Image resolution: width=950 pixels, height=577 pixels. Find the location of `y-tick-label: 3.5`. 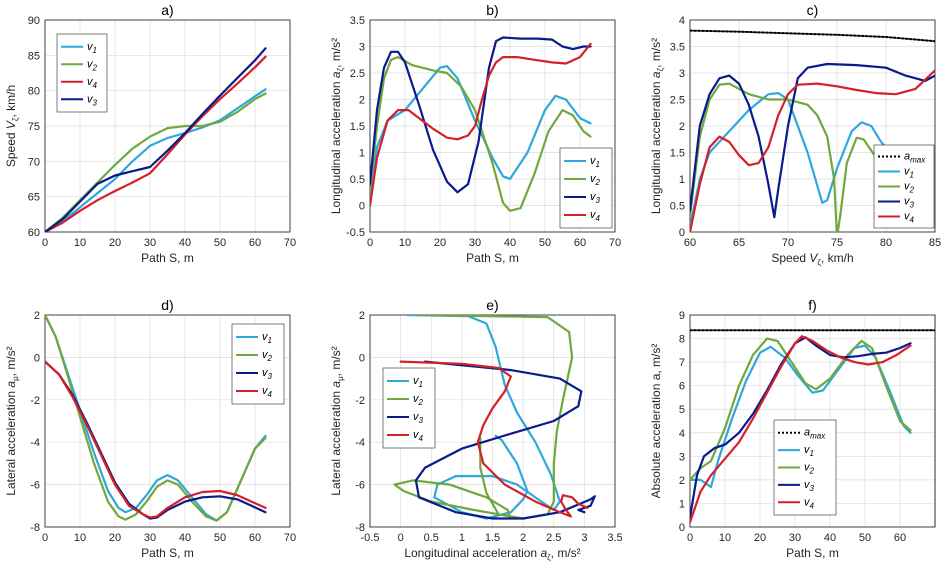

y-tick-label: 3.5 is located at coordinates (357, 21).